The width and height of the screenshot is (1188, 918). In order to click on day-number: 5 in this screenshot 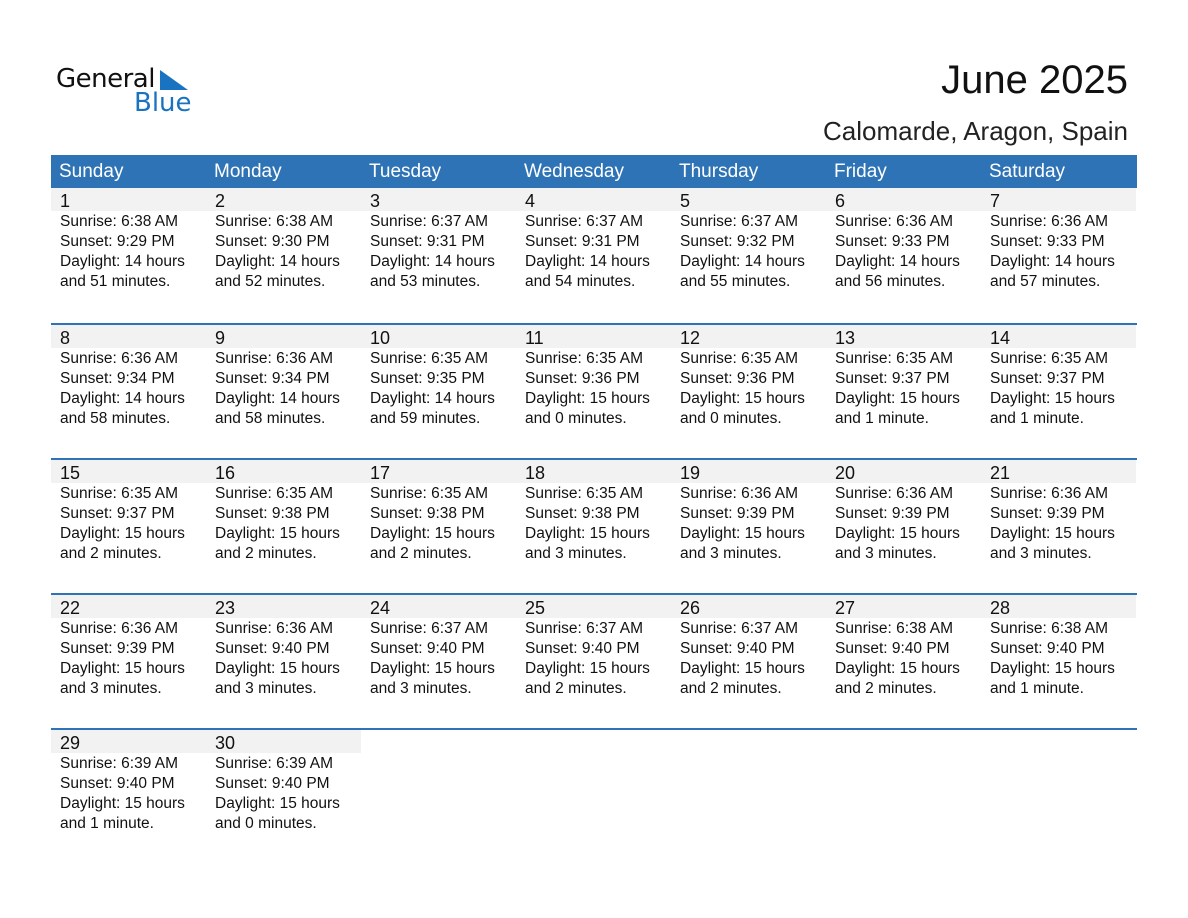, I will do `click(748, 199)`.